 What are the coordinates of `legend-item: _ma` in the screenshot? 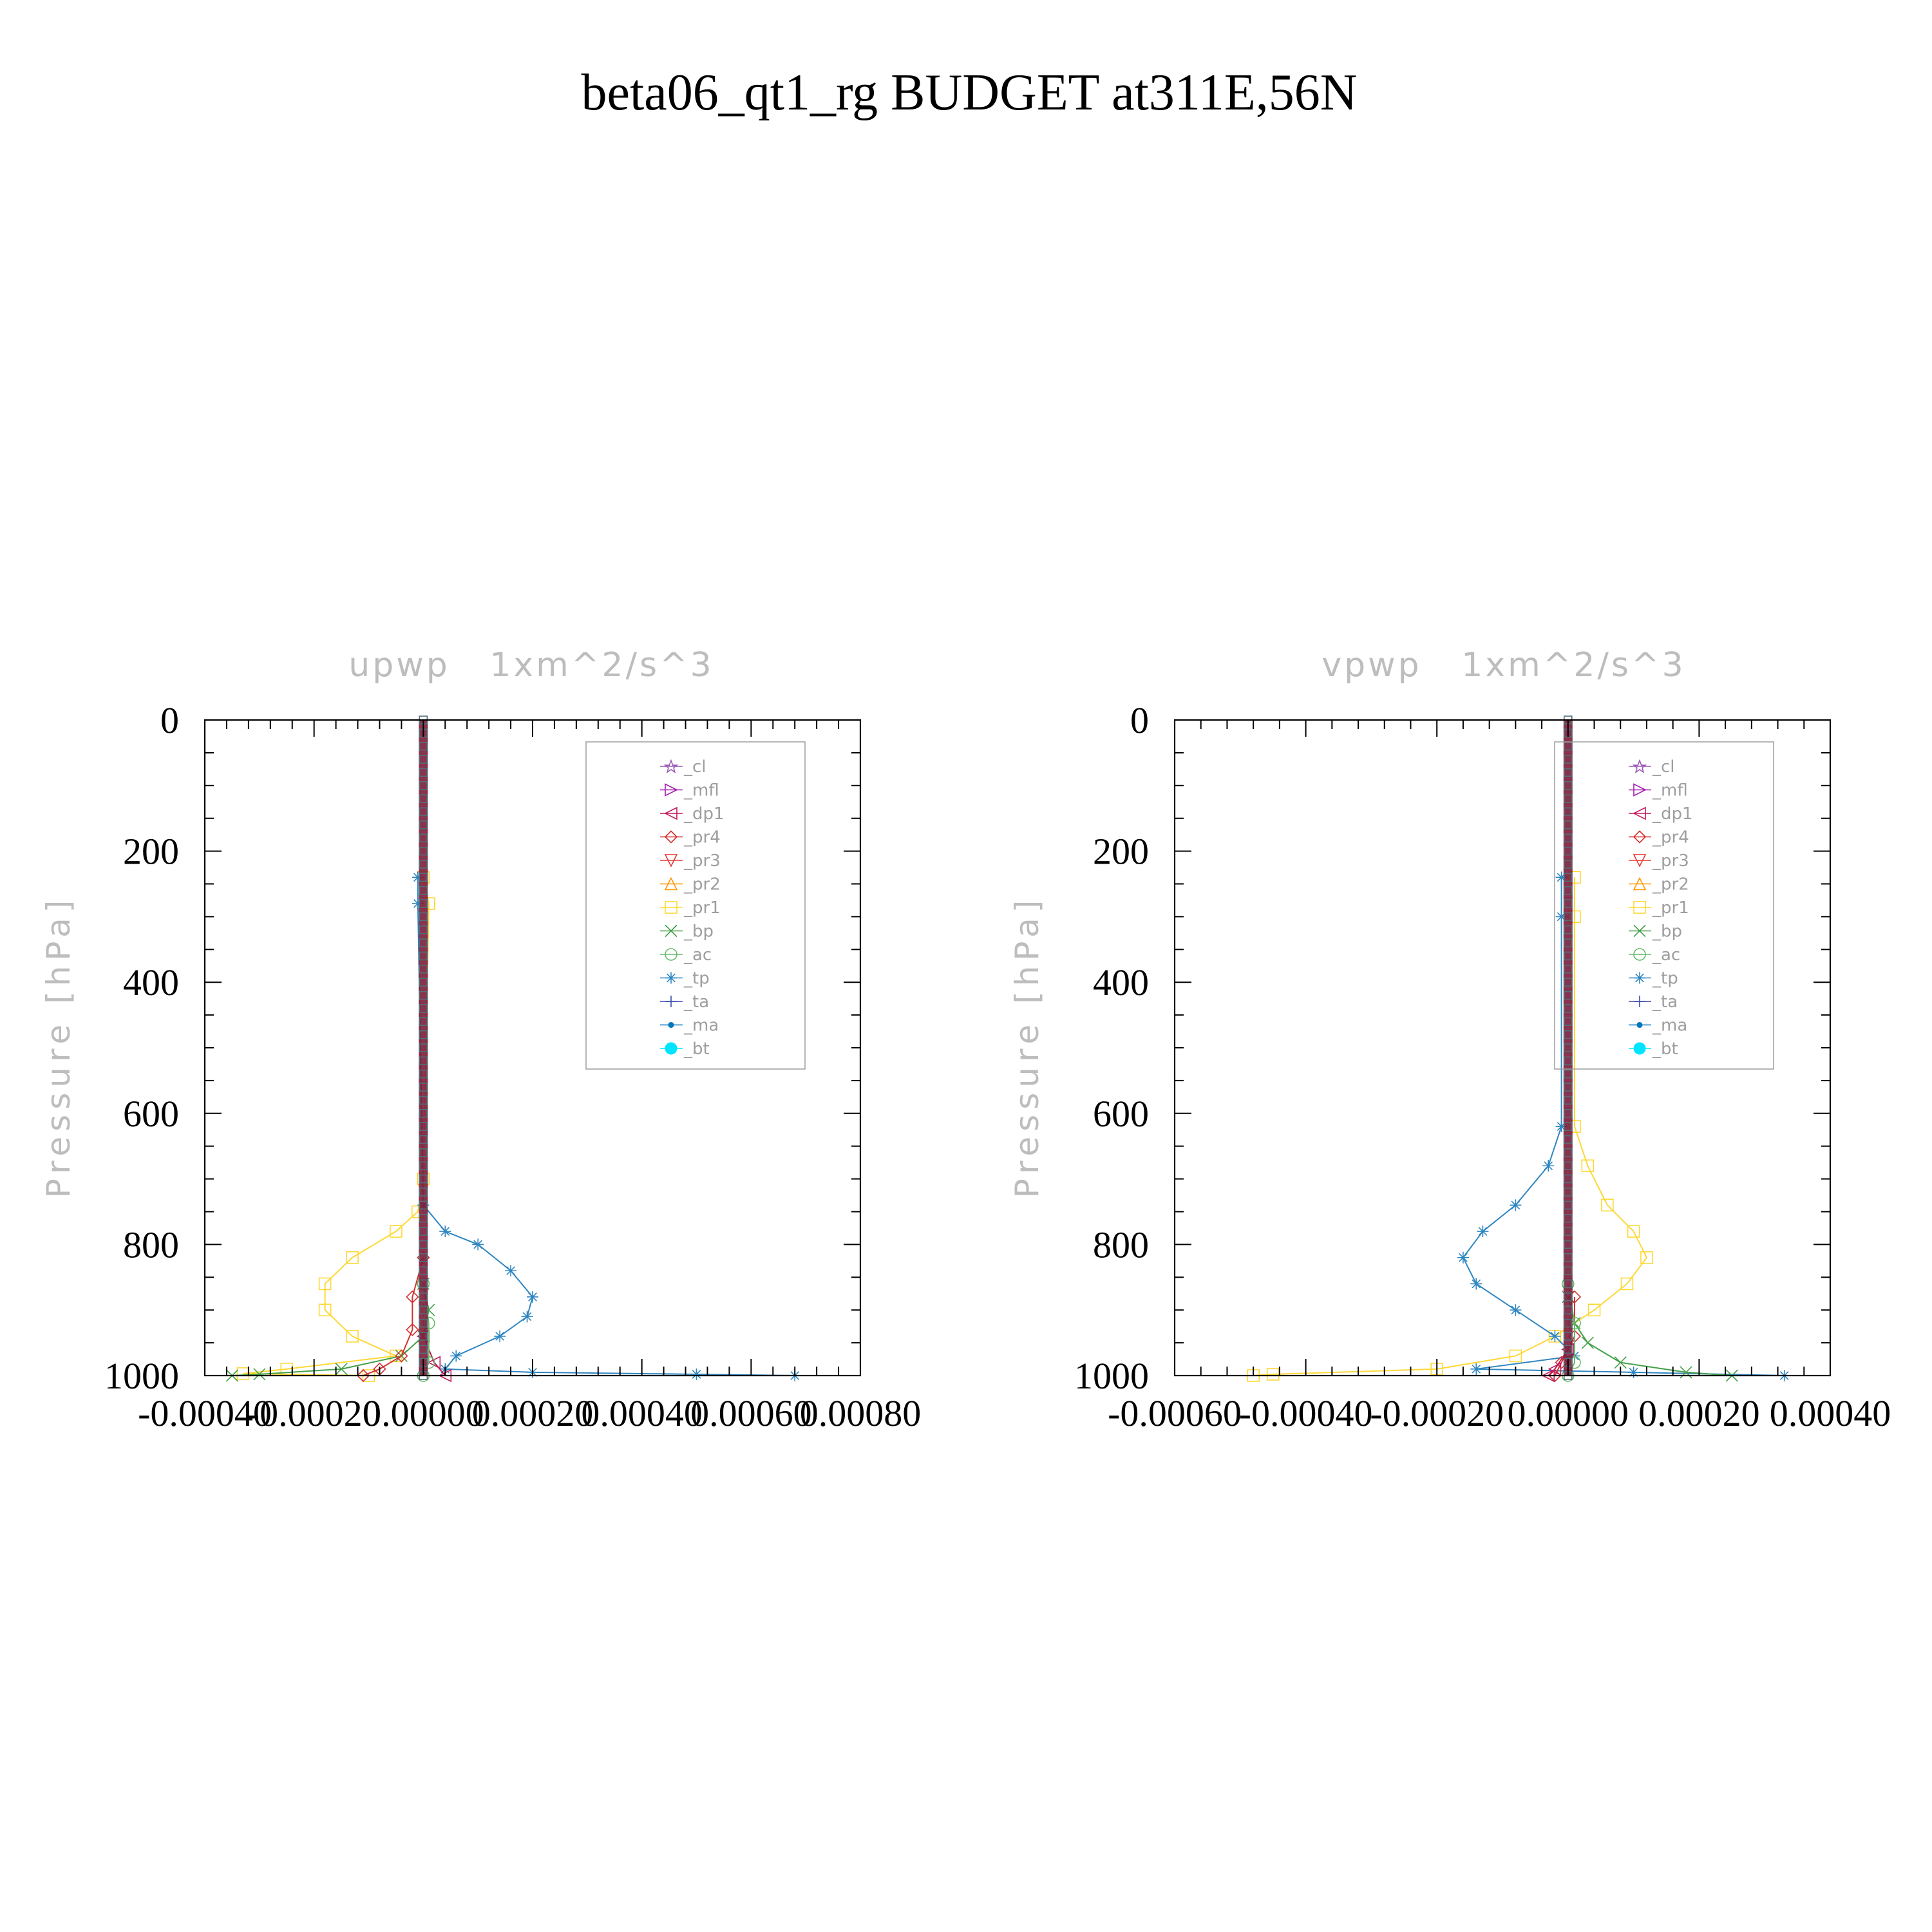 It's located at (1658, 1026).